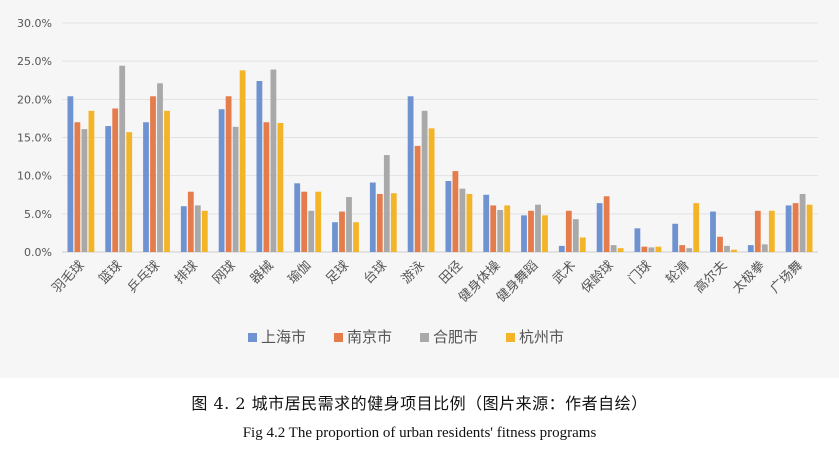 This screenshot has width=839, height=455. What do you see at coordinates (564, 272) in the screenshot?
I see `x-category-label: 武术` at bounding box center [564, 272].